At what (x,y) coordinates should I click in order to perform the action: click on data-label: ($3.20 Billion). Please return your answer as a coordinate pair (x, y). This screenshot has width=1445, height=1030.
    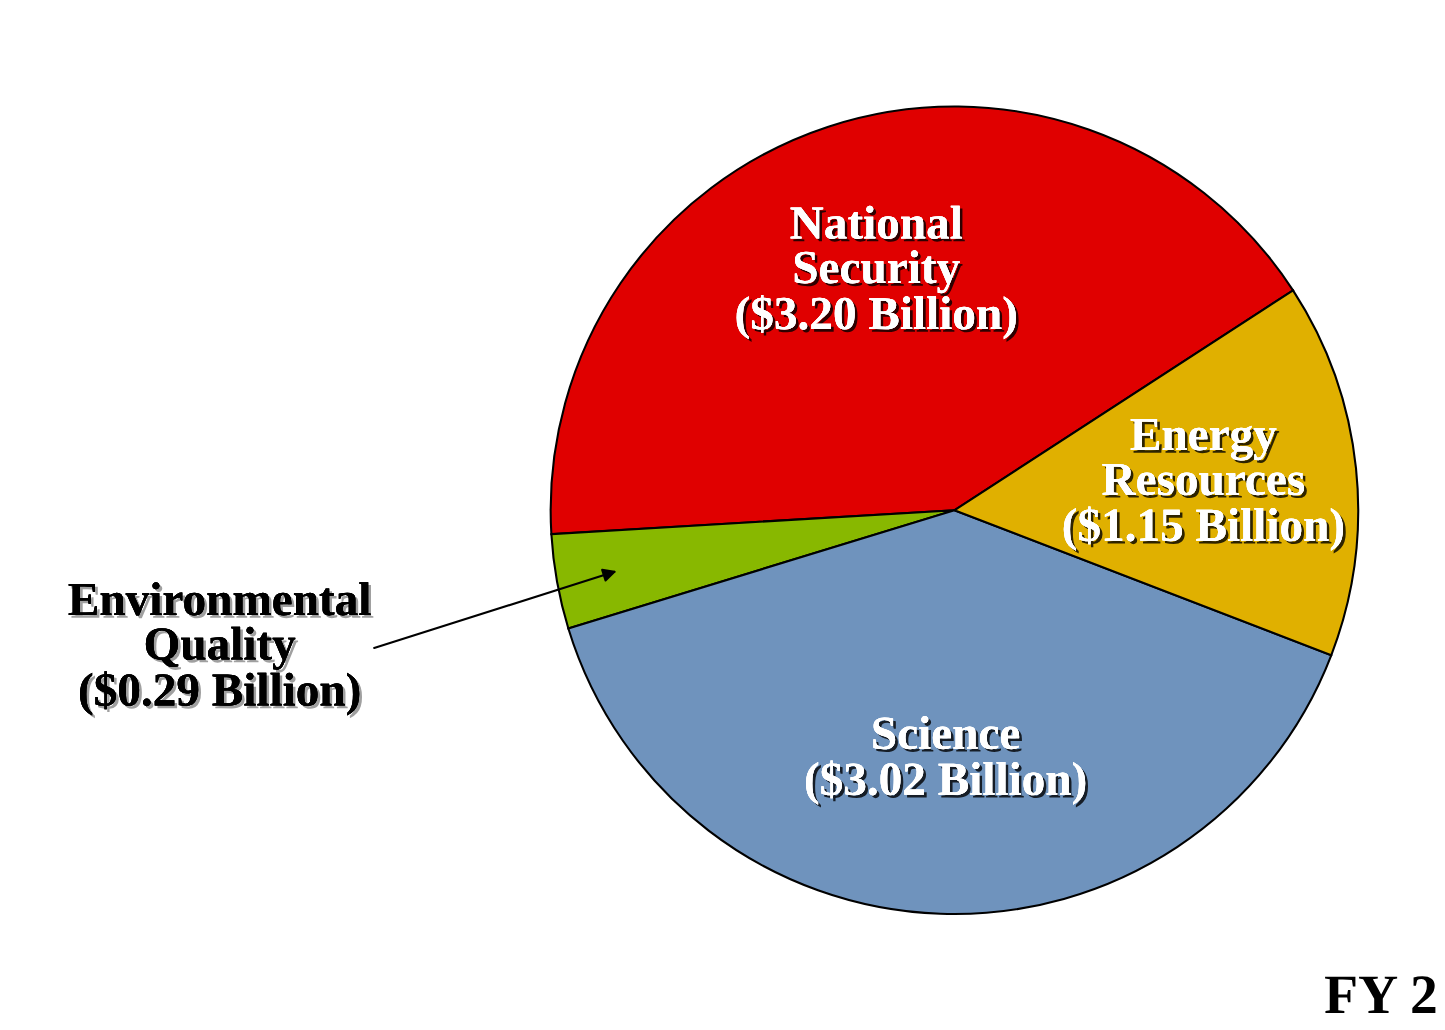
    Looking at the image, I should click on (877, 318).